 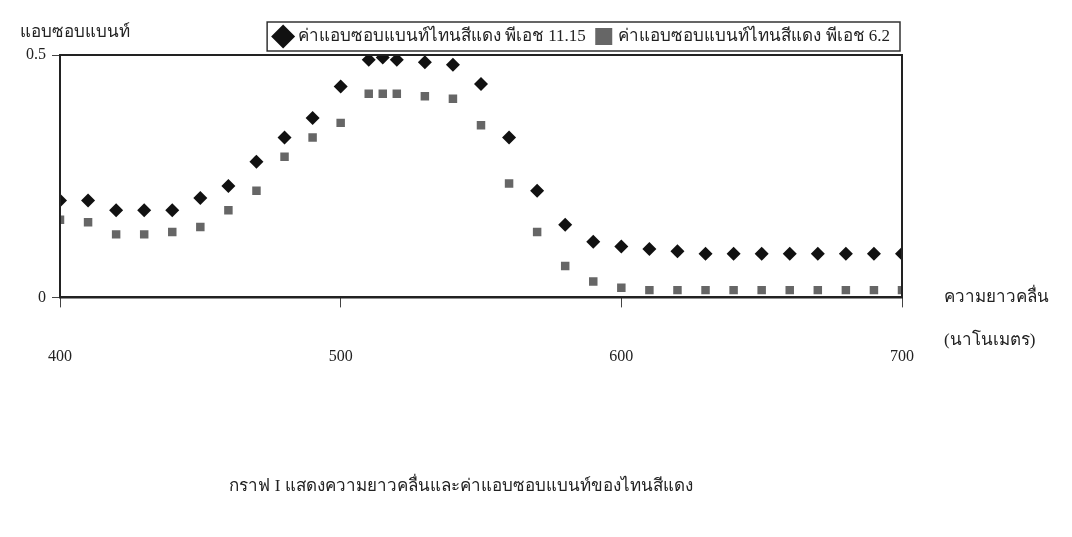 I want to click on x-tick-label: 500, so click(x=340, y=356).